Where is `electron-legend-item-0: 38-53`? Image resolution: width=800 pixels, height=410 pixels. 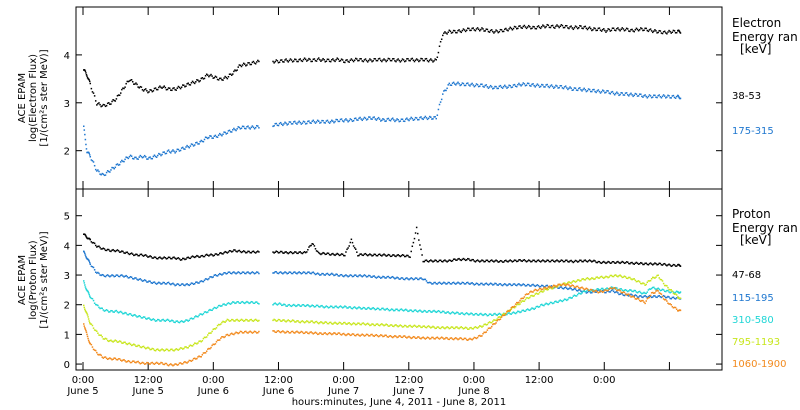
electron-legend-item-0: 38-53 is located at coordinates (746, 96).